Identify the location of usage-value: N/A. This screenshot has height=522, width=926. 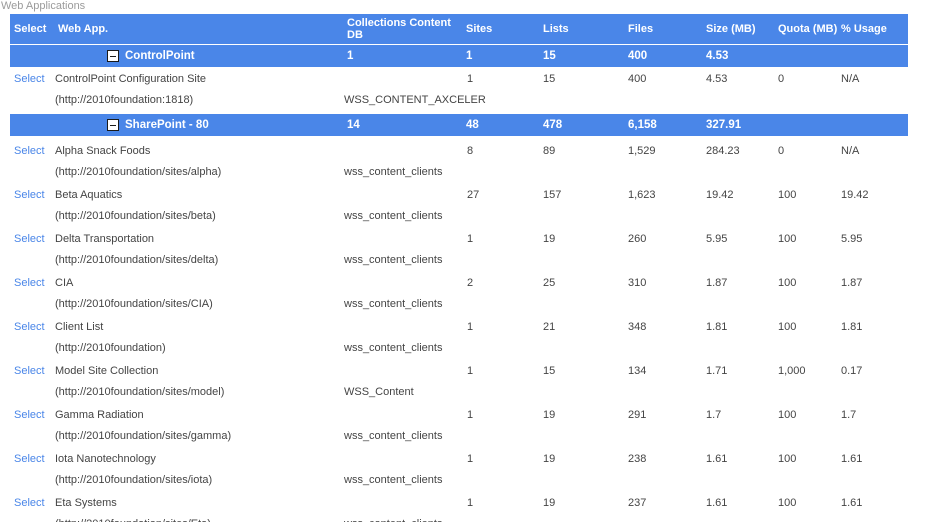
(850, 150).